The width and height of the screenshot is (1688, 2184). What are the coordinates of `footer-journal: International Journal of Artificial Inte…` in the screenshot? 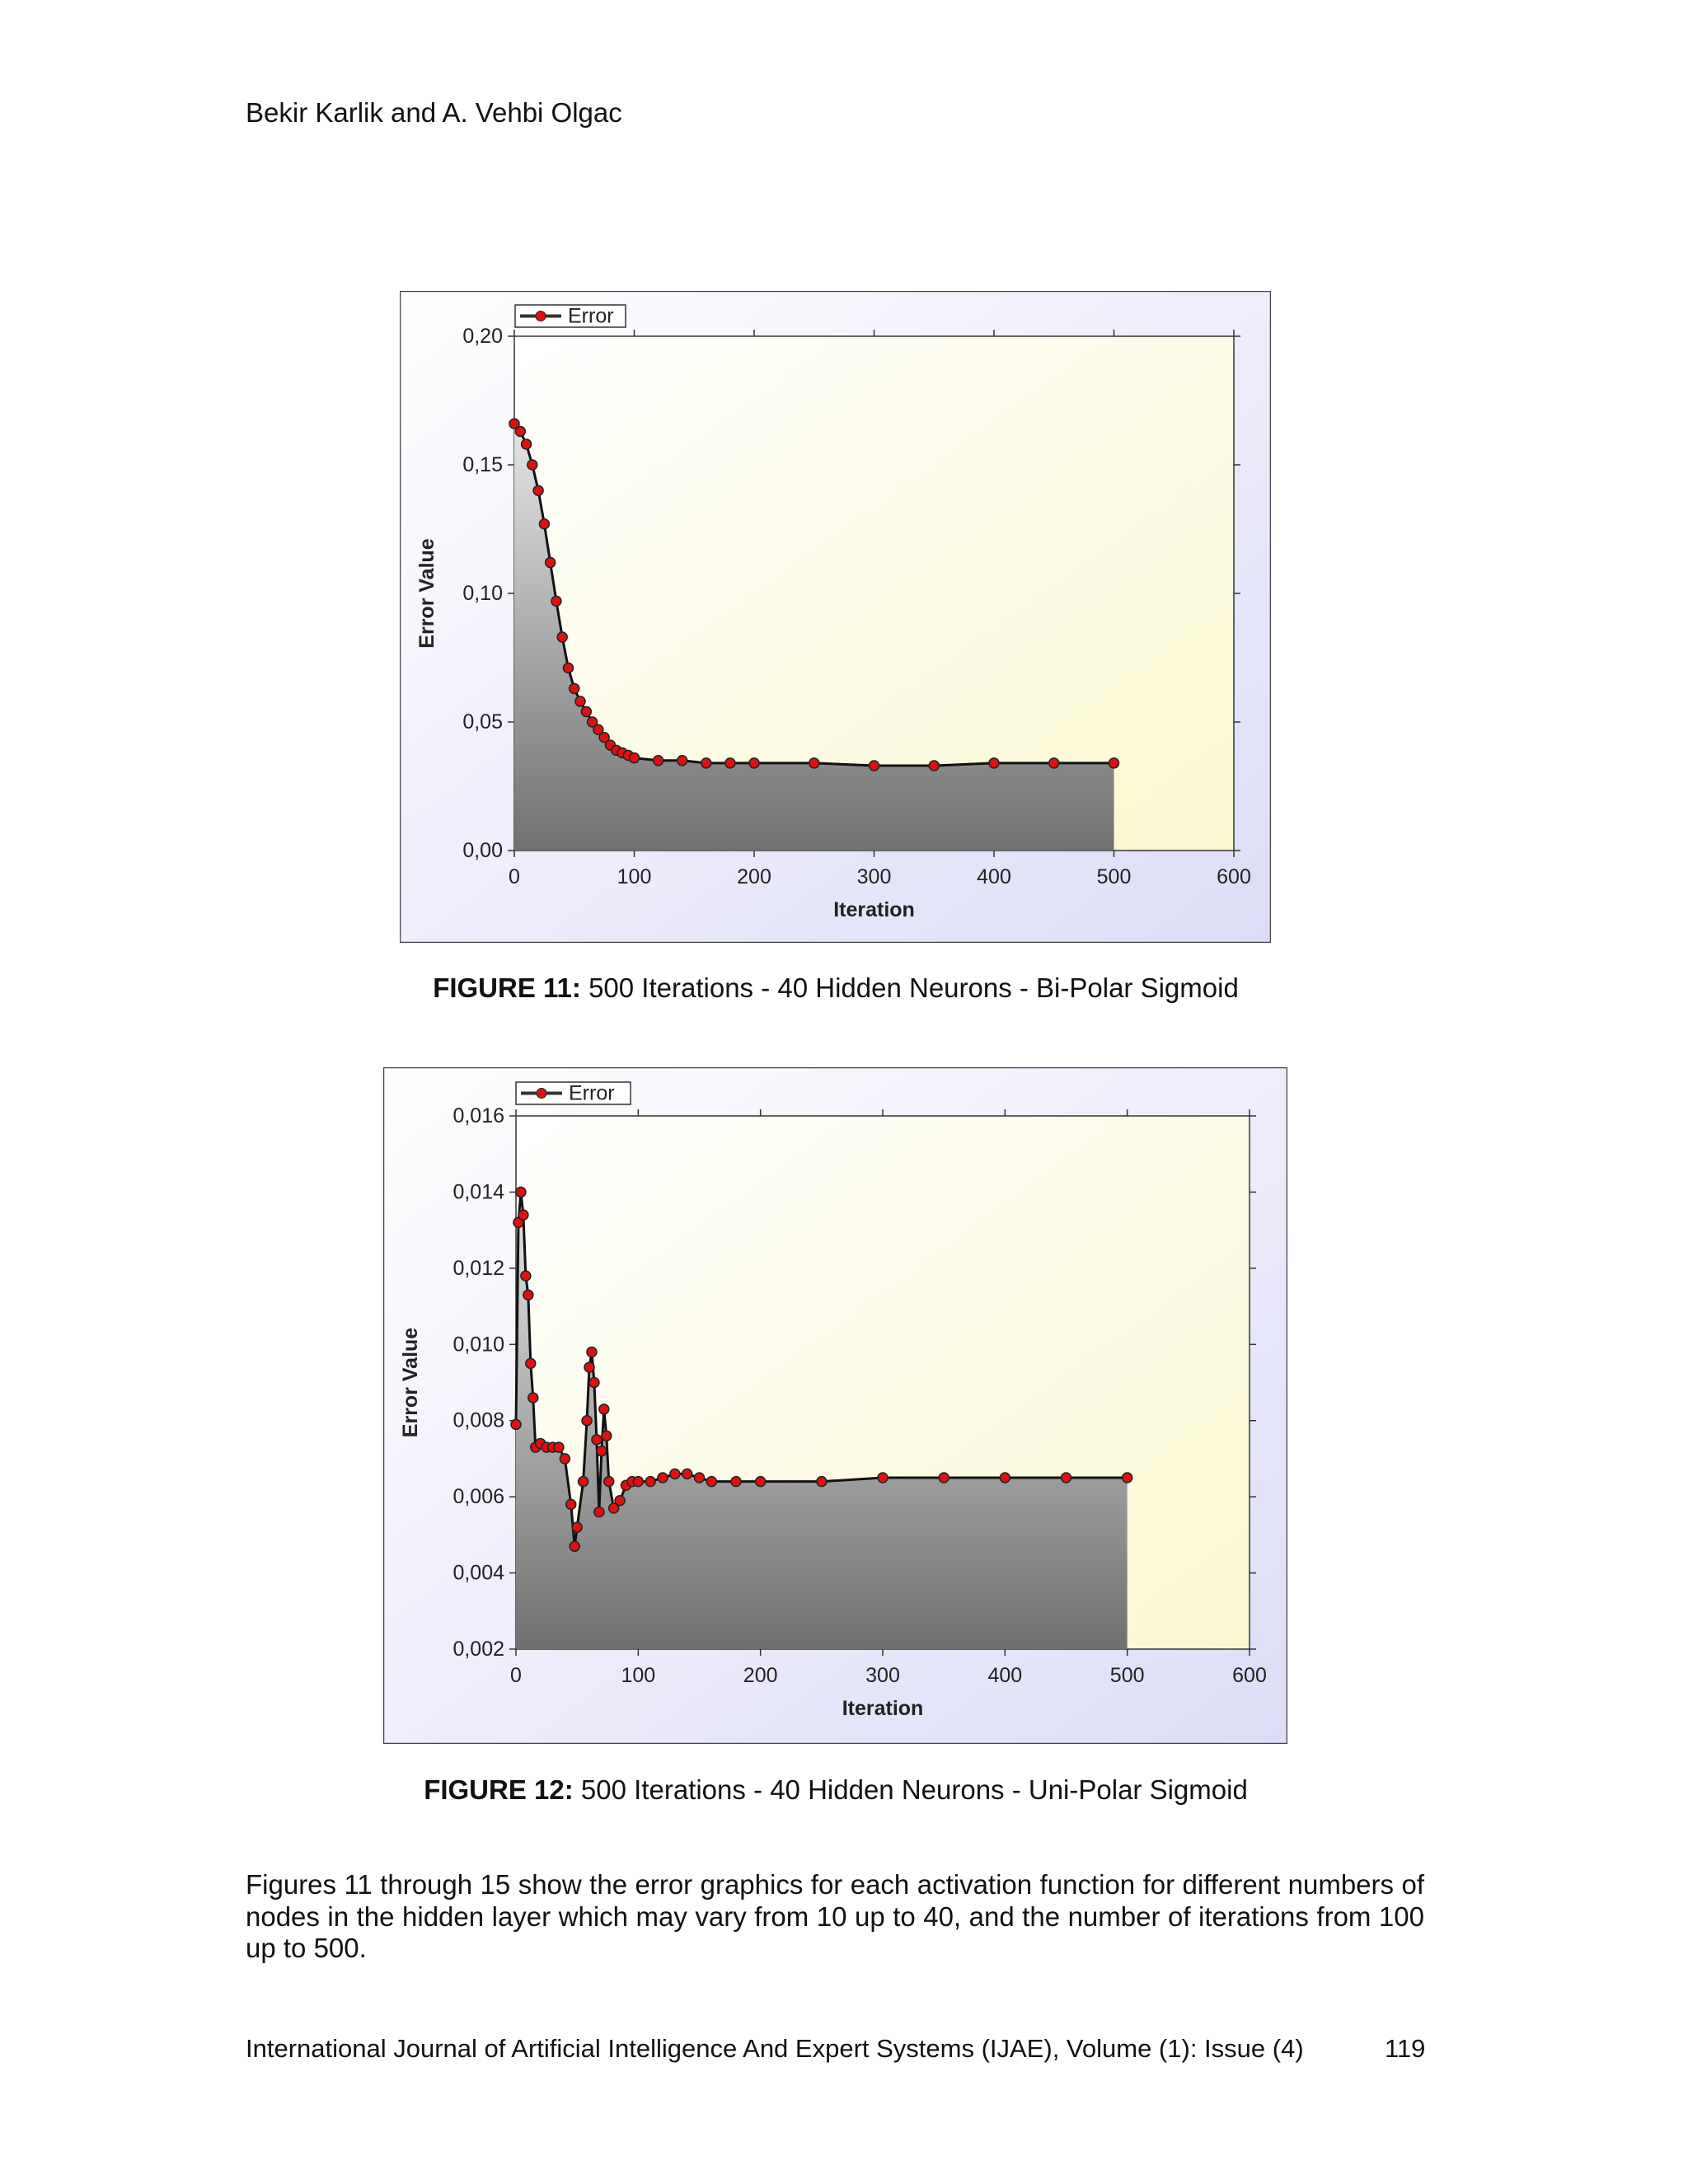 It's located at (775, 2048).